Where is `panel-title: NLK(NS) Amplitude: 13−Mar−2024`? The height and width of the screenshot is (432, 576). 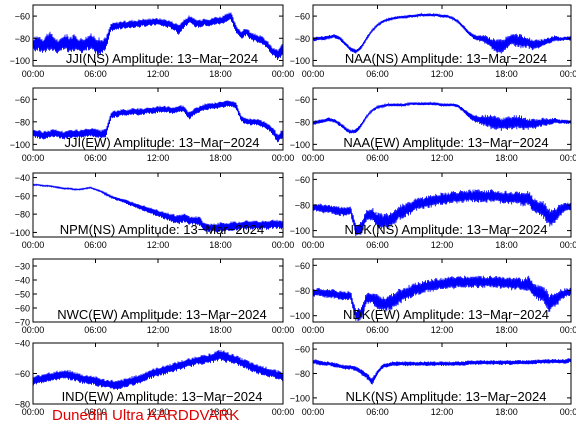
panel-title: NLK(NS) Amplitude: 13−Mar−2024 is located at coordinates (446, 396).